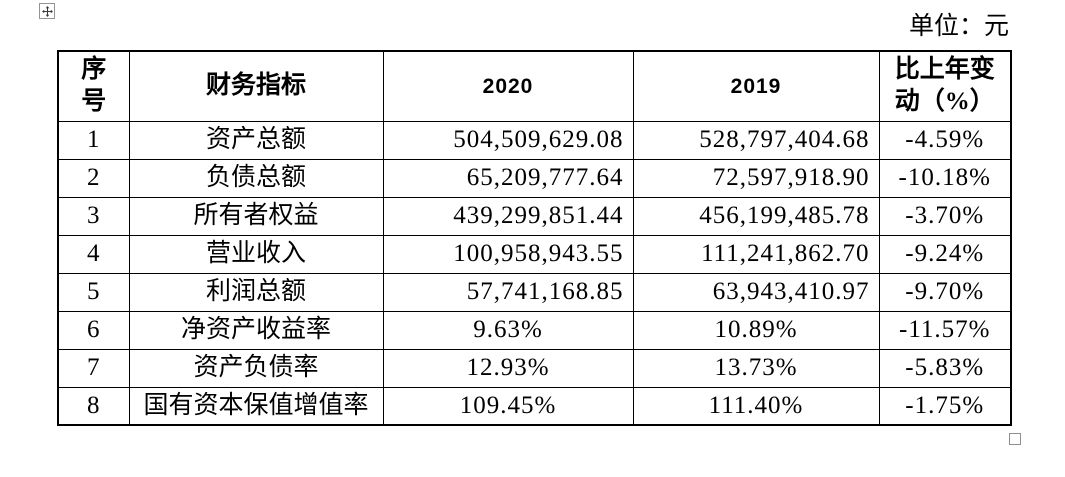  What do you see at coordinates (945, 254) in the screenshot?
I see `cell-change: -9.24%` at bounding box center [945, 254].